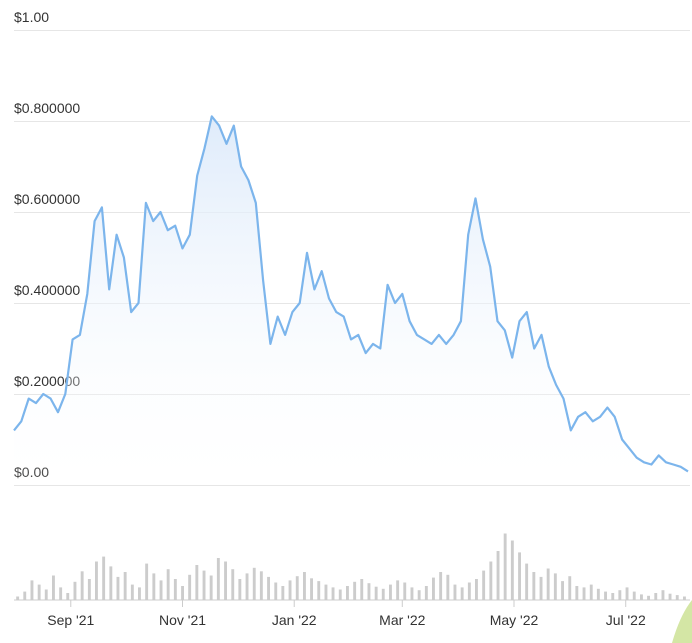 The height and width of the screenshot is (643, 692). Describe the element at coordinates (31, 17) in the screenshot. I see `y-tick-label: $1.00` at that location.